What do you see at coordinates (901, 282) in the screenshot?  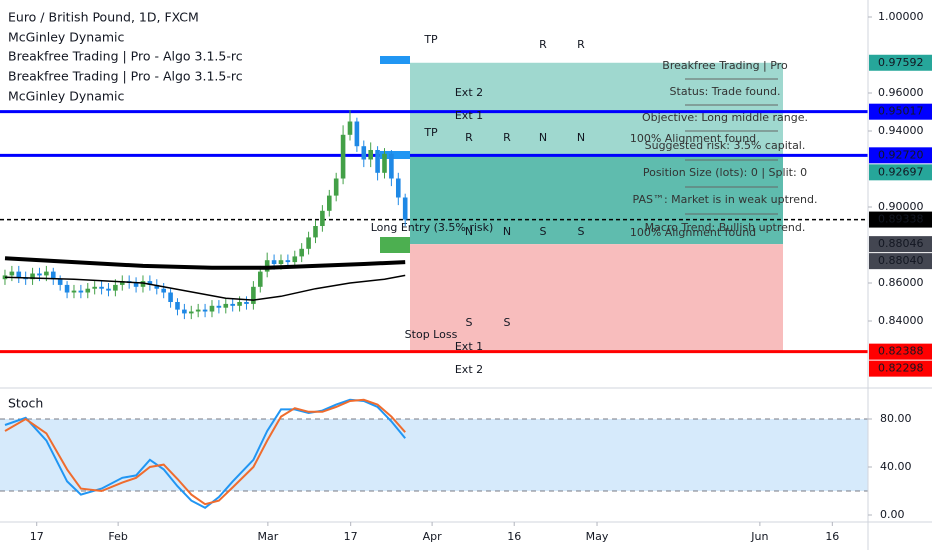 I see `y-tick-label: 0.86000` at bounding box center [901, 282].